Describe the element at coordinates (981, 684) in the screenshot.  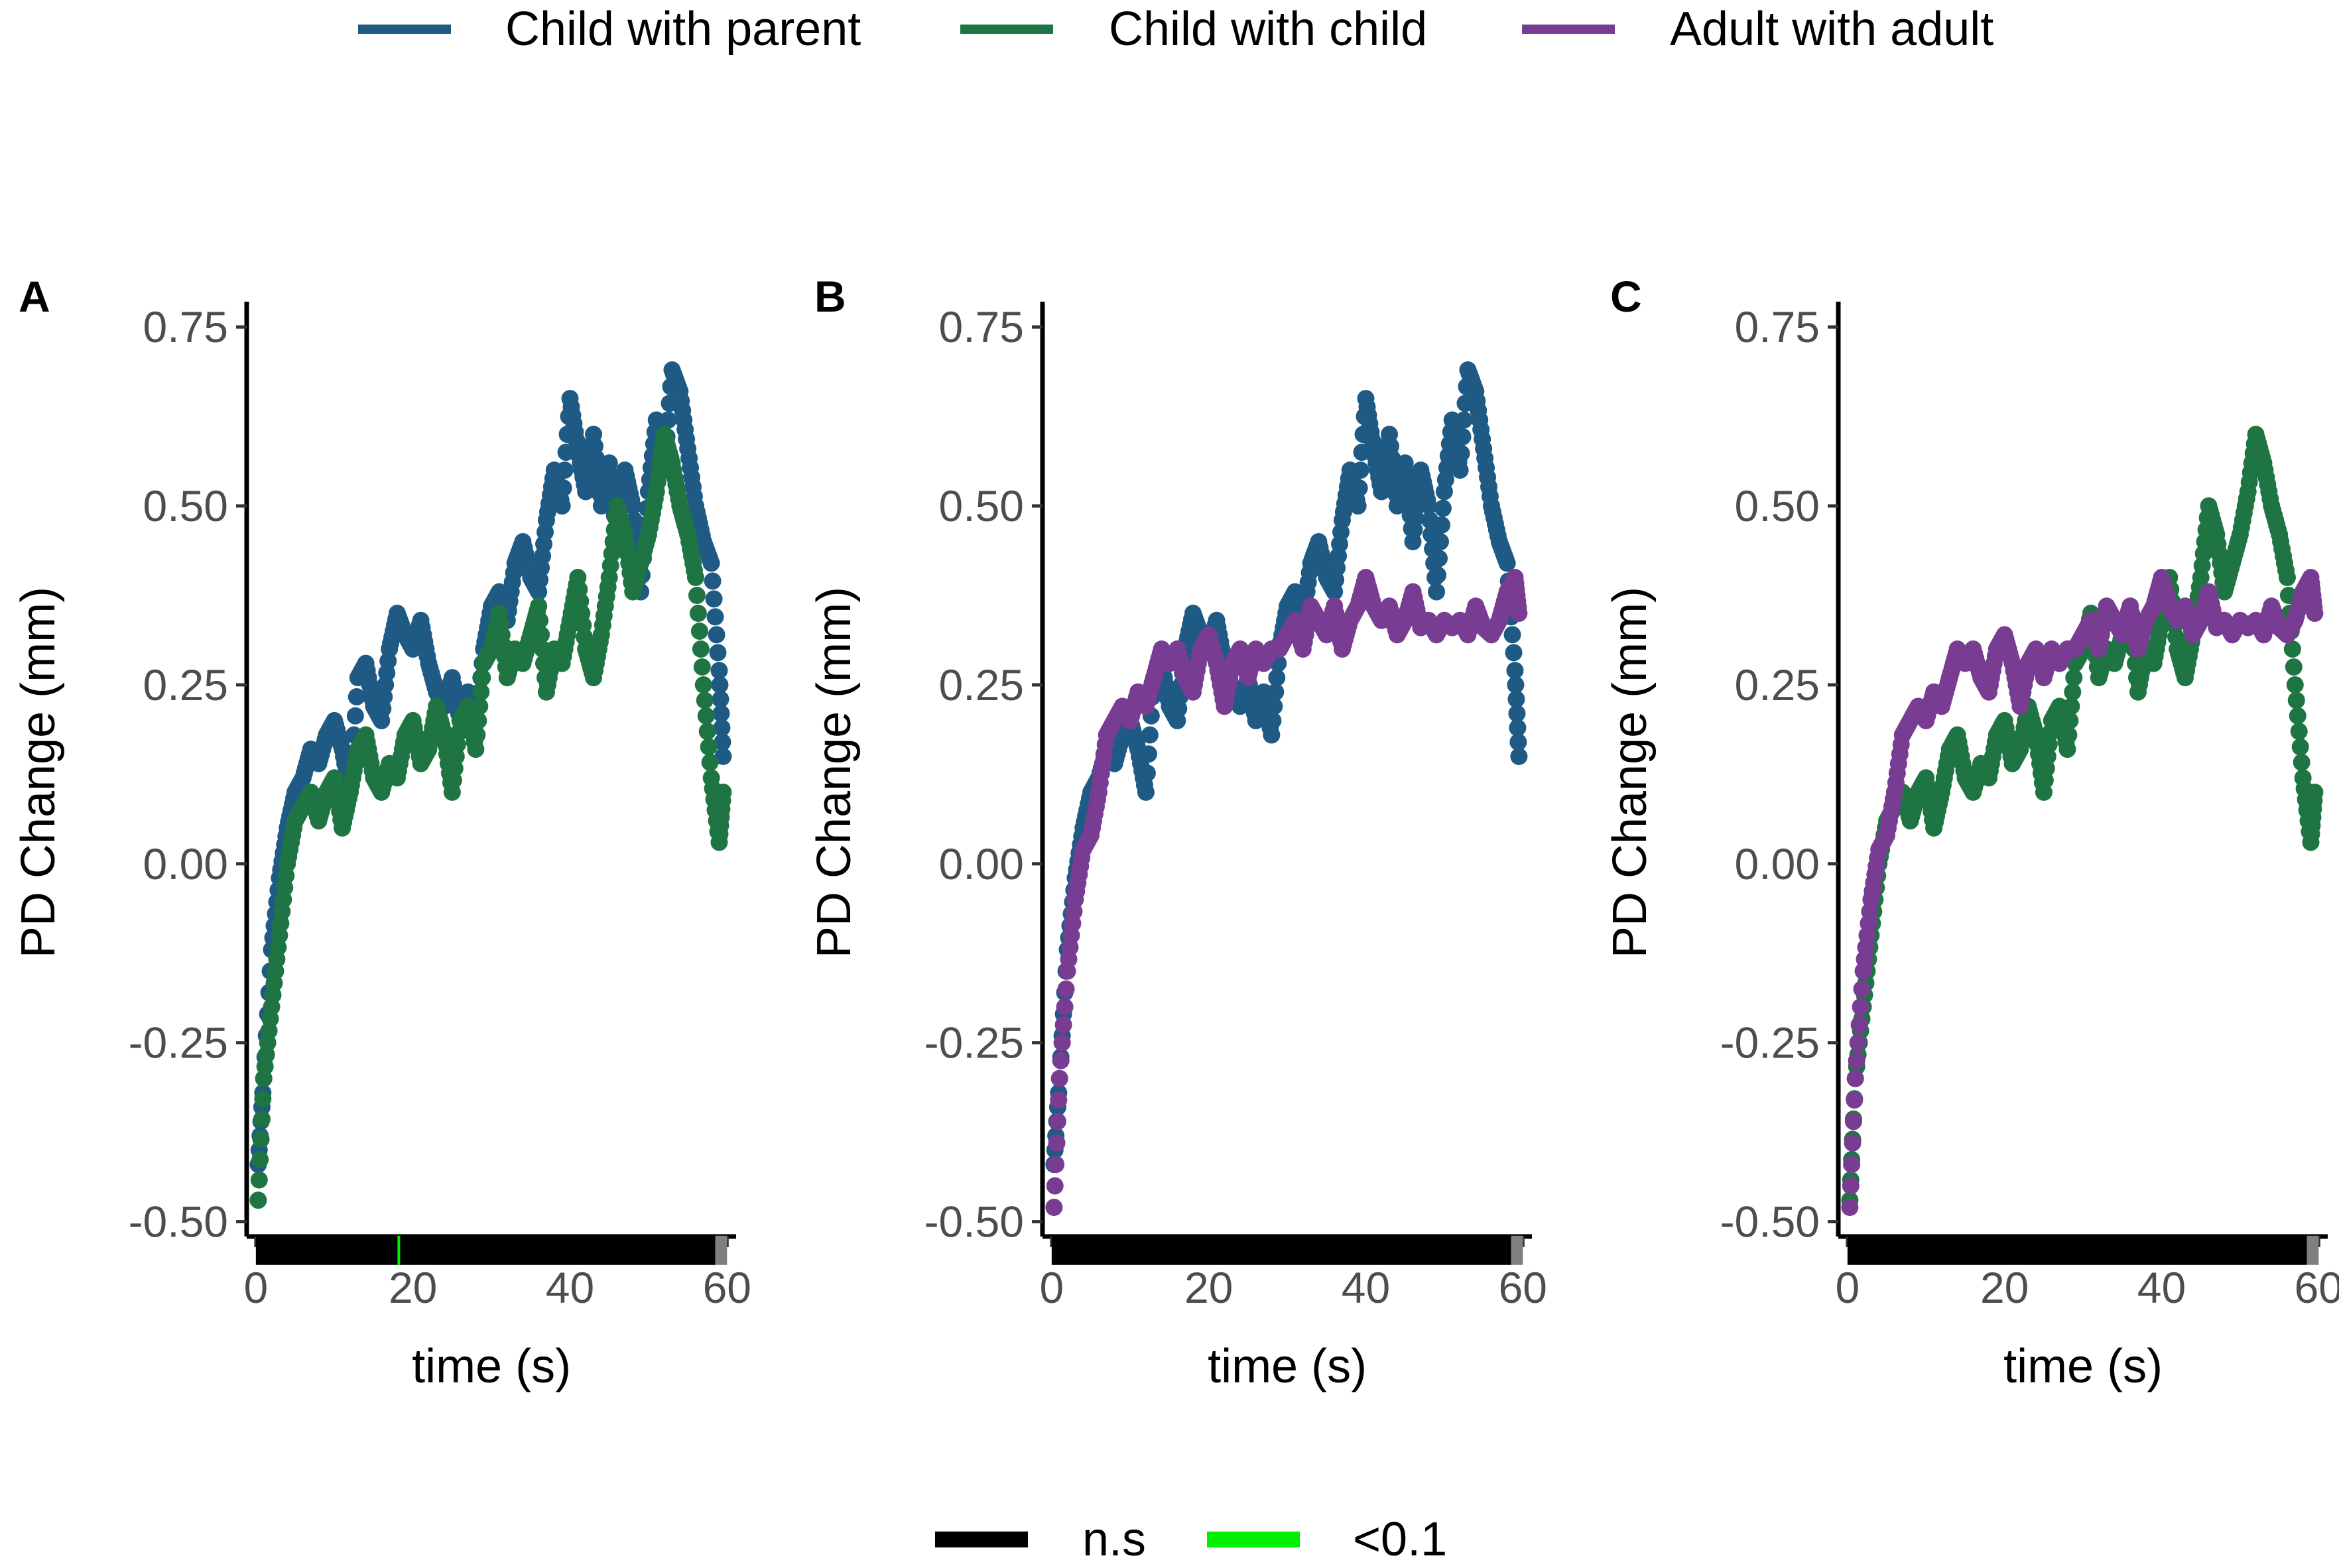
I see `y-tick-label: 0.25` at that location.